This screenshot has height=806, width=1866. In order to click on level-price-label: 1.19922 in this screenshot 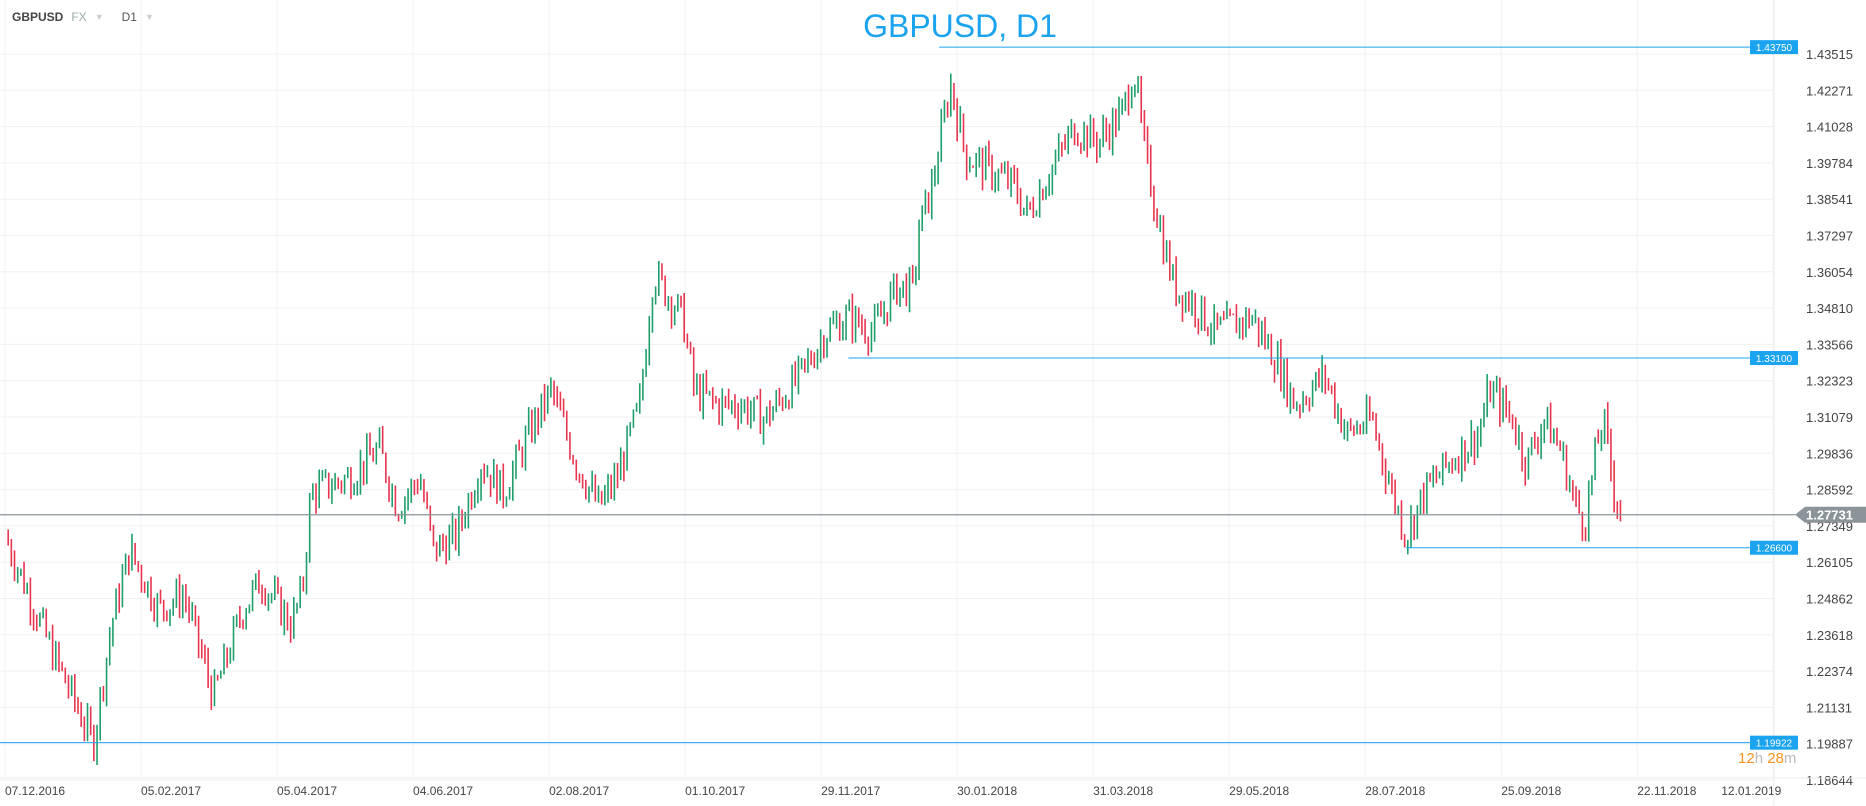, I will do `click(1774, 744)`.